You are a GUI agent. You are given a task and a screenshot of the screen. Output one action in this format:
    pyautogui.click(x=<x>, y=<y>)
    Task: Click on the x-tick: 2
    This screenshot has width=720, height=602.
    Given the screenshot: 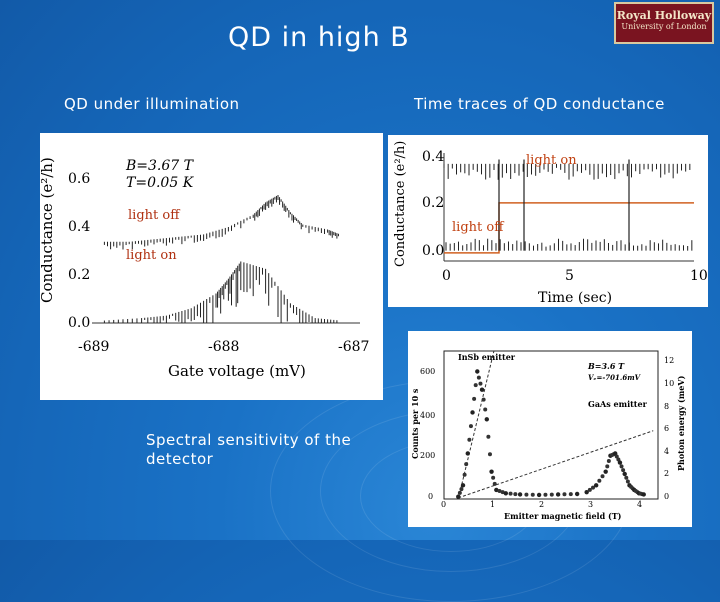 What is the action you would take?
    pyautogui.click(x=541, y=504)
    